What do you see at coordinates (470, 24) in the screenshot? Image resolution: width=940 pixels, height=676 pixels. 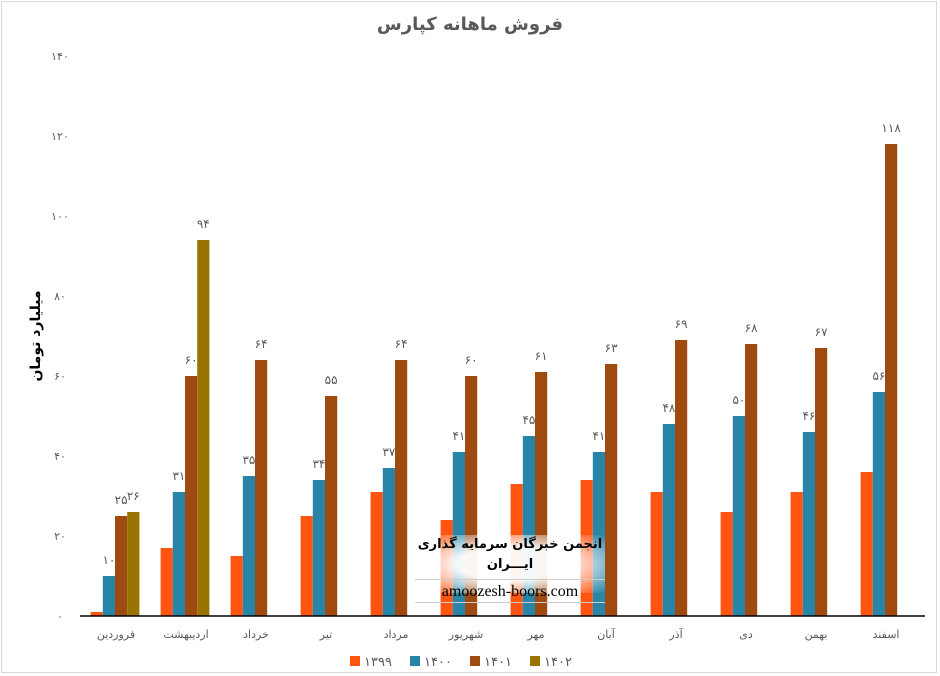 I see `chart-title: فروش ماهانه کپارس` at bounding box center [470, 24].